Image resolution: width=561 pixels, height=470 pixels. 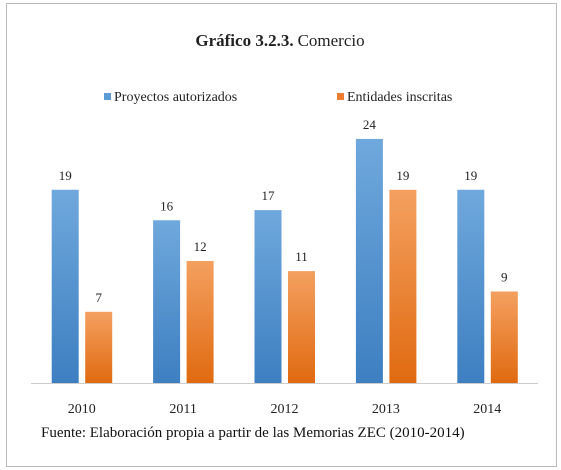 I want to click on data-label: 9, so click(x=504, y=276).